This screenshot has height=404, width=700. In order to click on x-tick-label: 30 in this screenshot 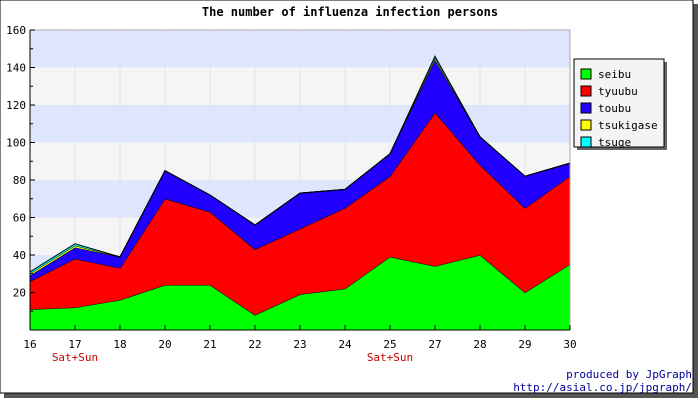, I will do `click(569, 344)`.